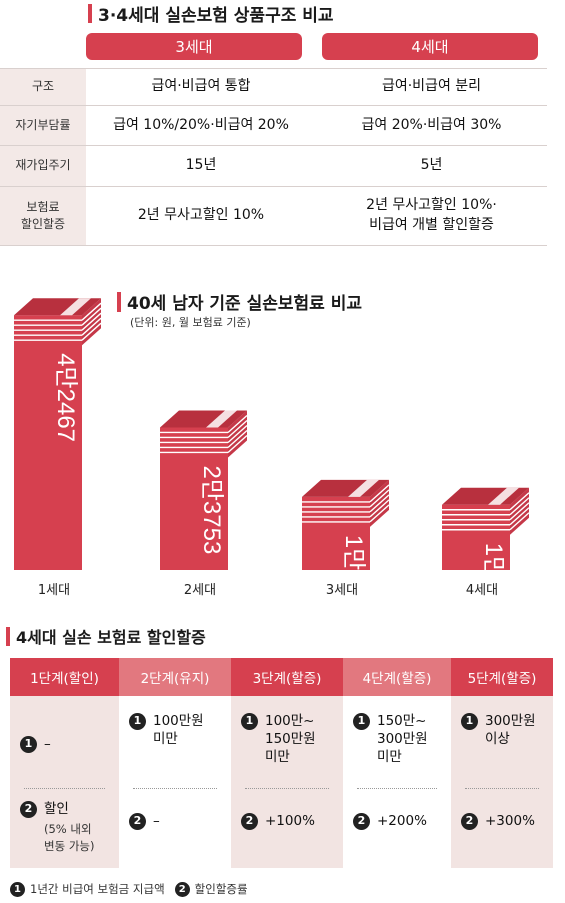 Image resolution: width=565 pixels, height=903 pixels. I want to click on stage-amount: 1 300만원 이상, so click(498, 730).